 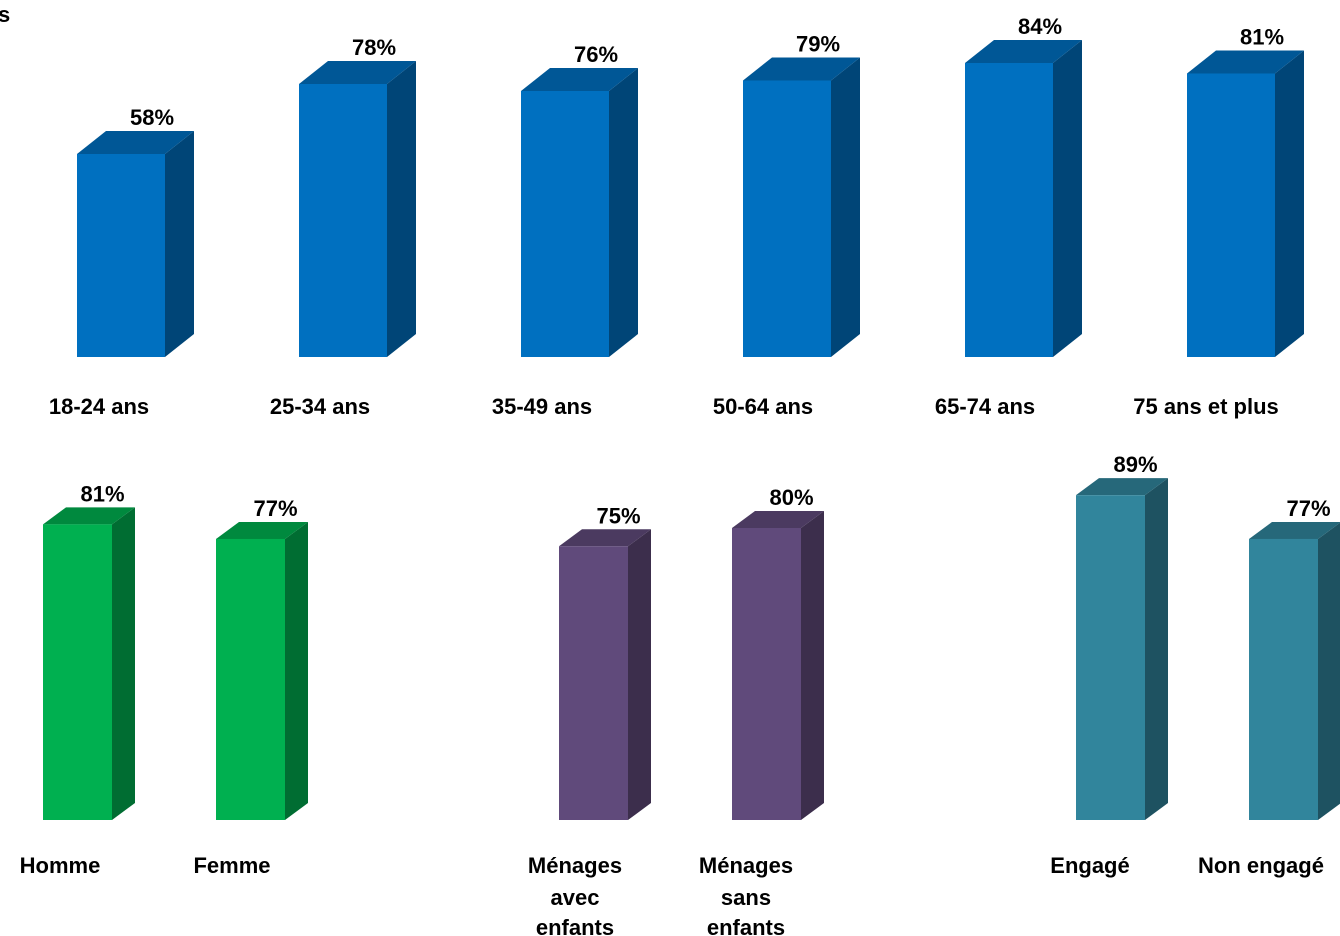 I want to click on category-label-age-2: 35-49 ans, so click(x=542, y=406).